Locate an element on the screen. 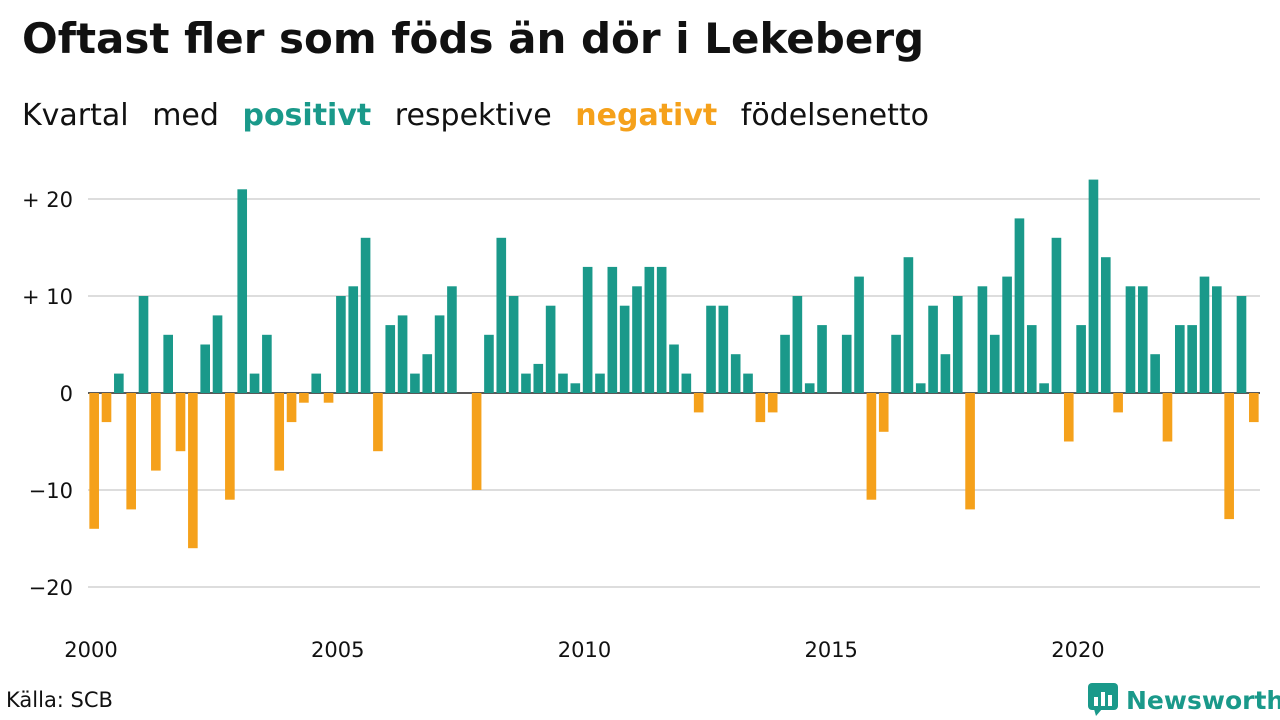 The height and width of the screenshot is (720, 1280). subtitle-text-1: Kvartal is located at coordinates (75, 115).